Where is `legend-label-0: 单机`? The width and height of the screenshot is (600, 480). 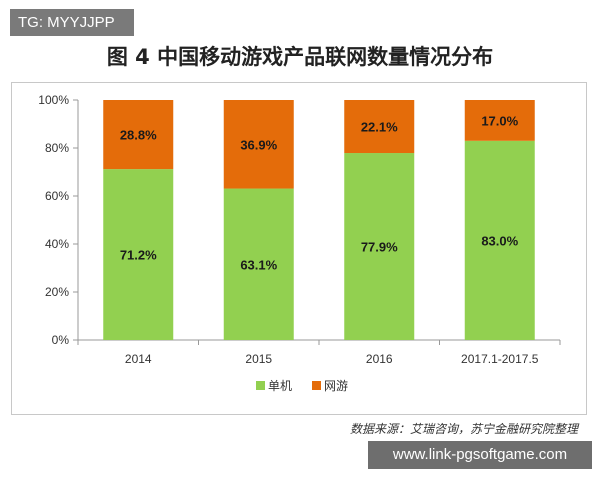 legend-label-0: 单机 is located at coordinates (280, 386).